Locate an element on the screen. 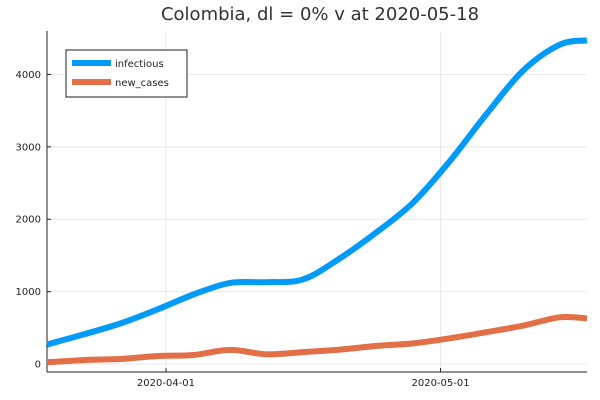 This screenshot has height=400, width=600. legend-label-infectious: infectious is located at coordinates (139, 64).